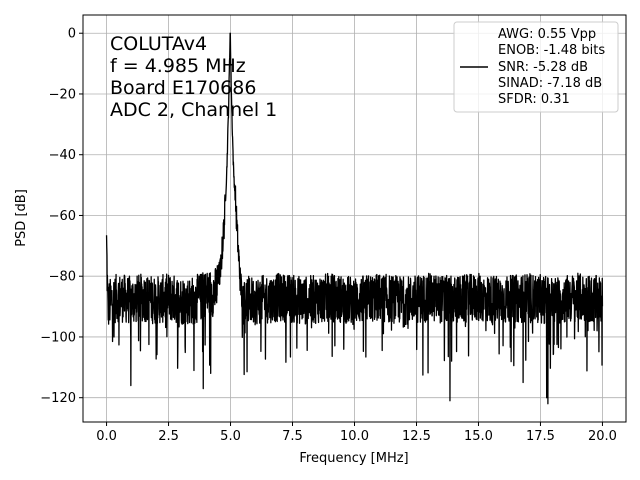  I want to click on x-tick-label: 5.0, so click(230, 436).